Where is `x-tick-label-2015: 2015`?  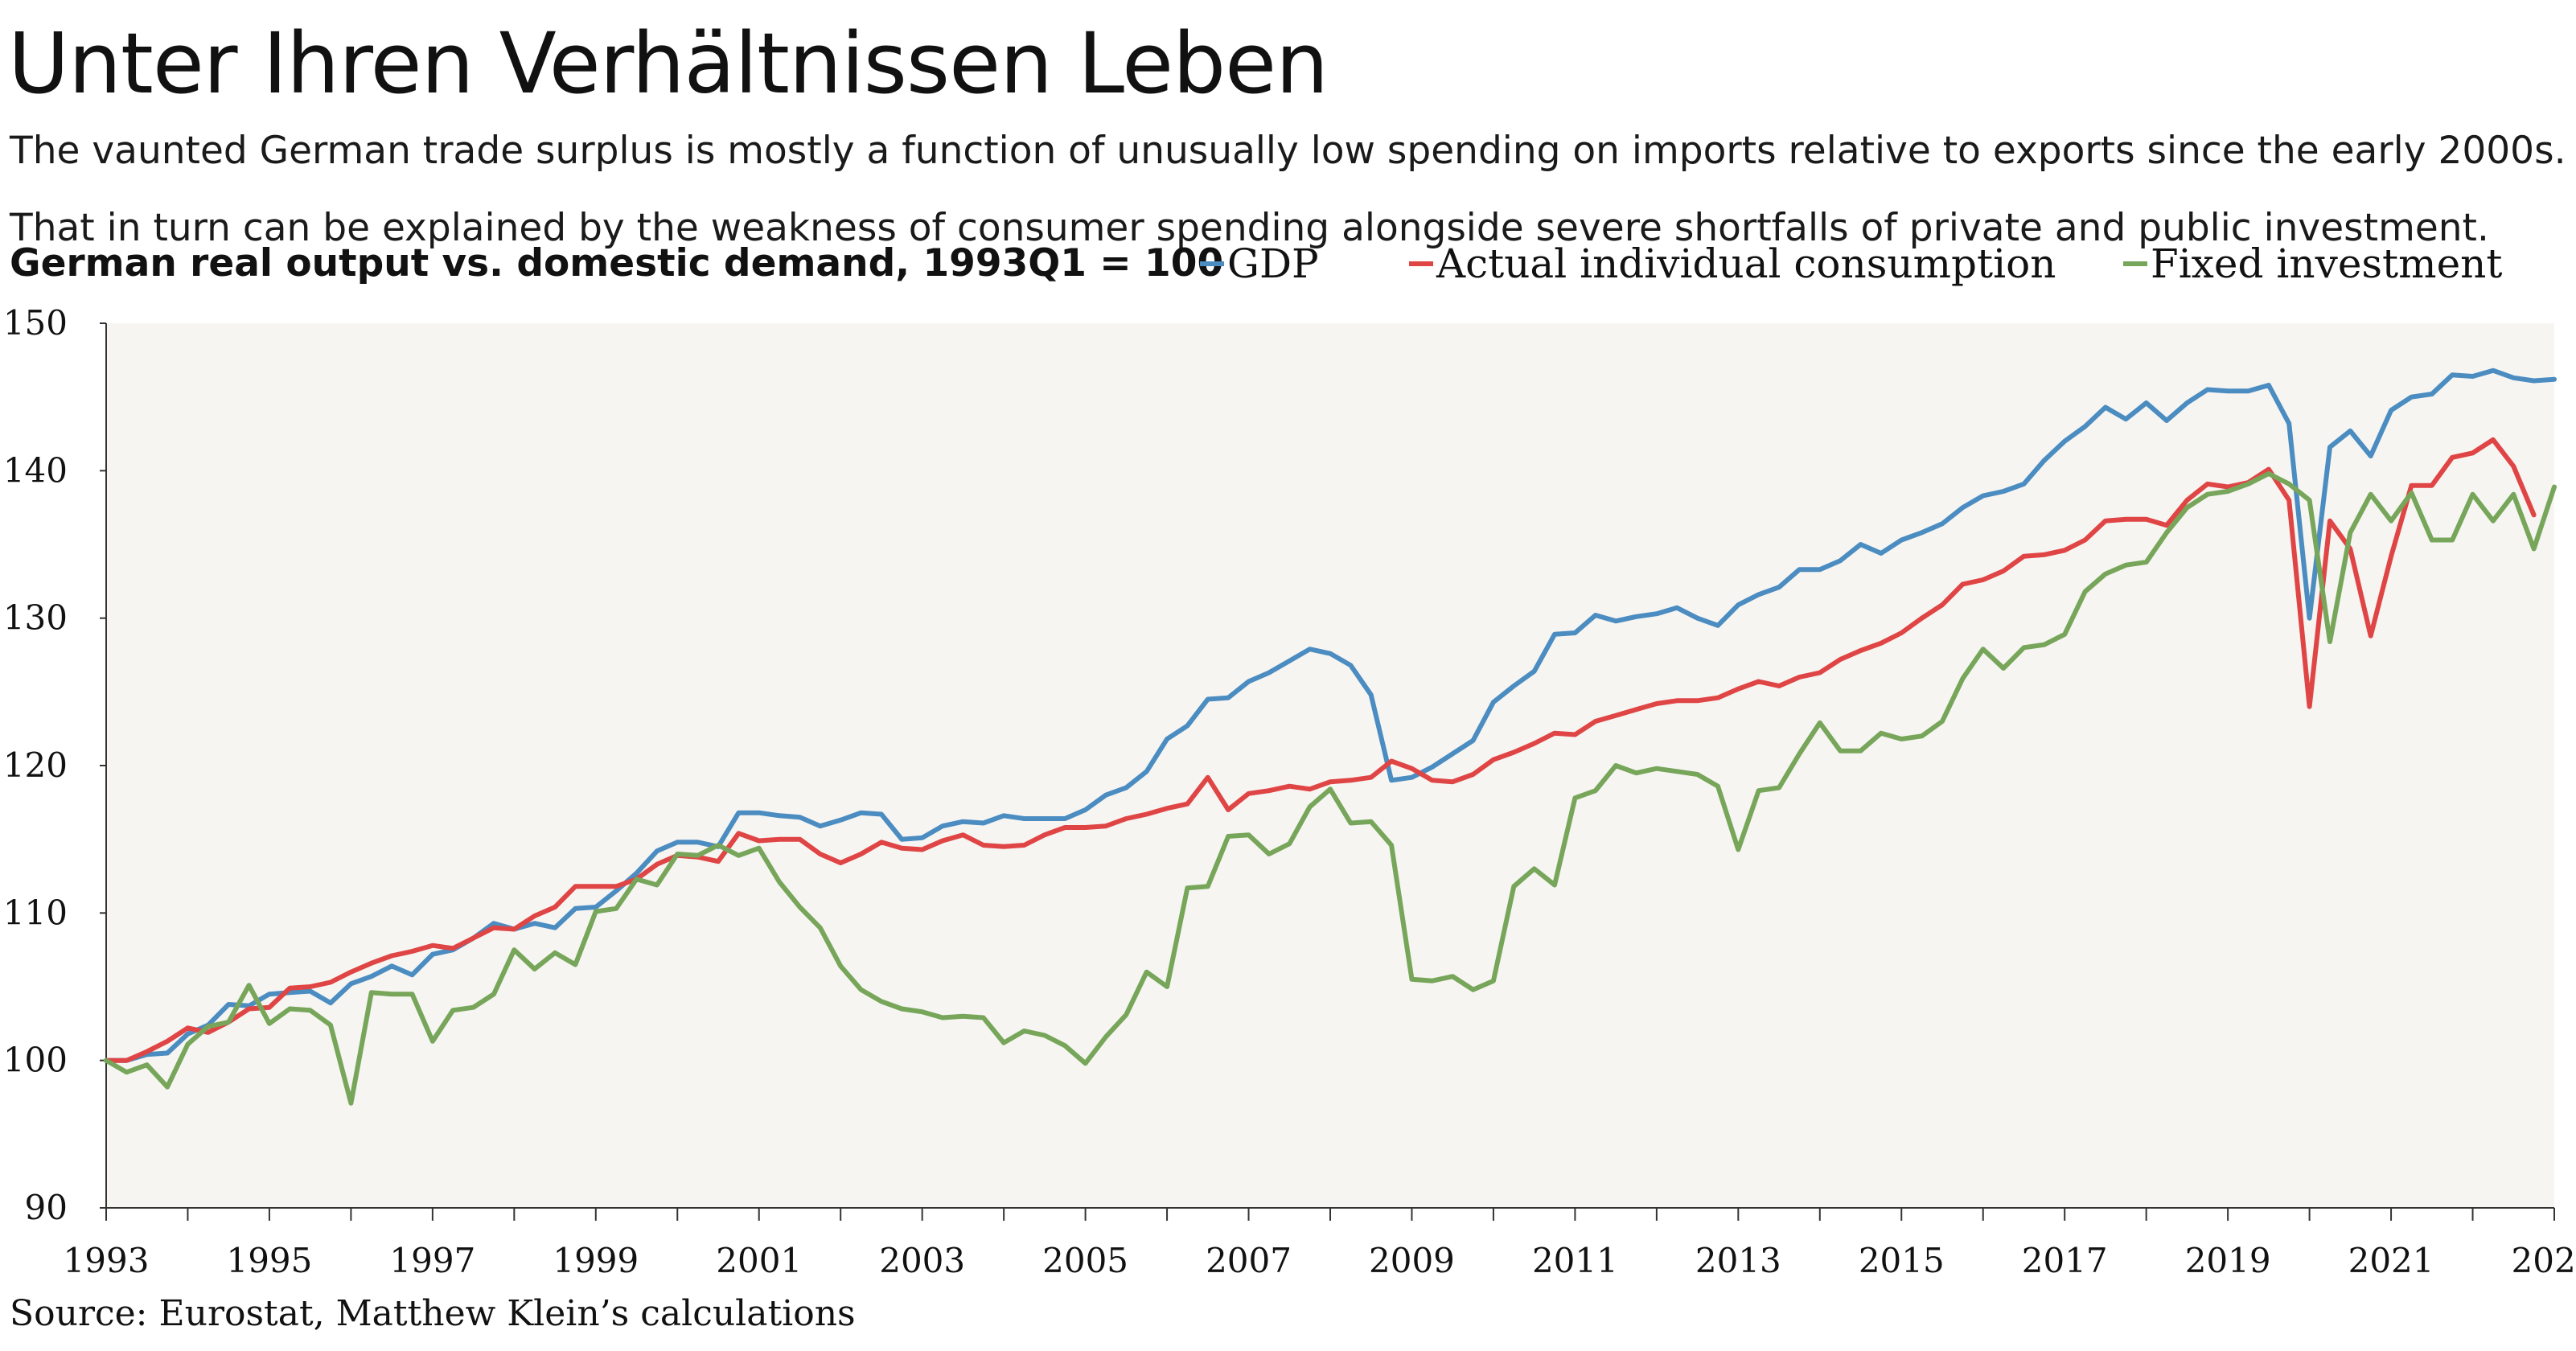 x-tick-label-2015: 2015 is located at coordinates (1902, 1260).